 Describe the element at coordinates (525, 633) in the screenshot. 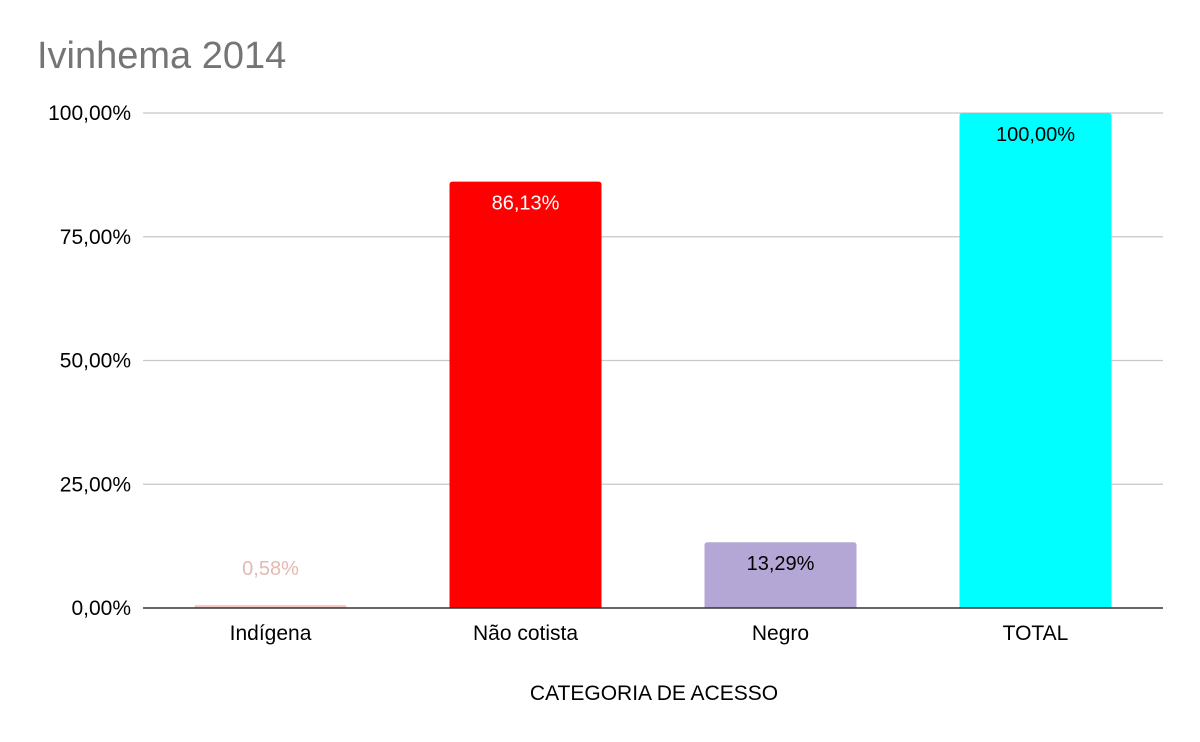

I see `x-tick-label: Não cotista` at that location.